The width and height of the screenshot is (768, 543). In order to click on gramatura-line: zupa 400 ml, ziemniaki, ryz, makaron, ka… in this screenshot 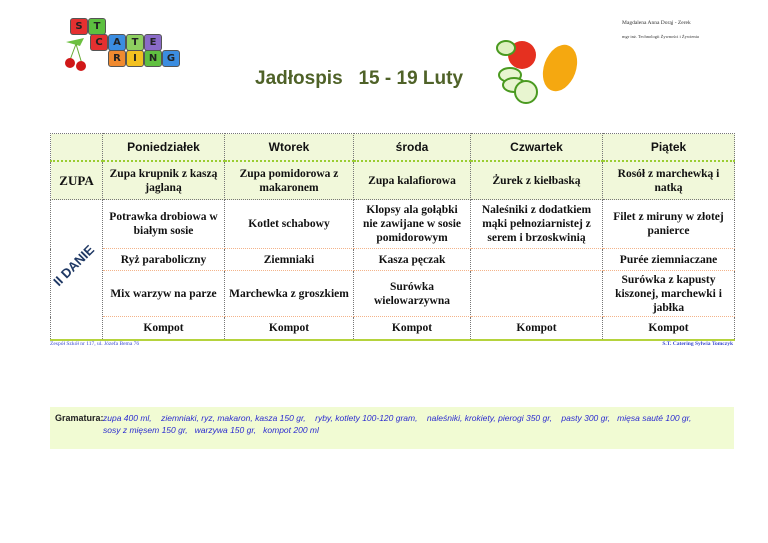, I will do `click(397, 418)`.